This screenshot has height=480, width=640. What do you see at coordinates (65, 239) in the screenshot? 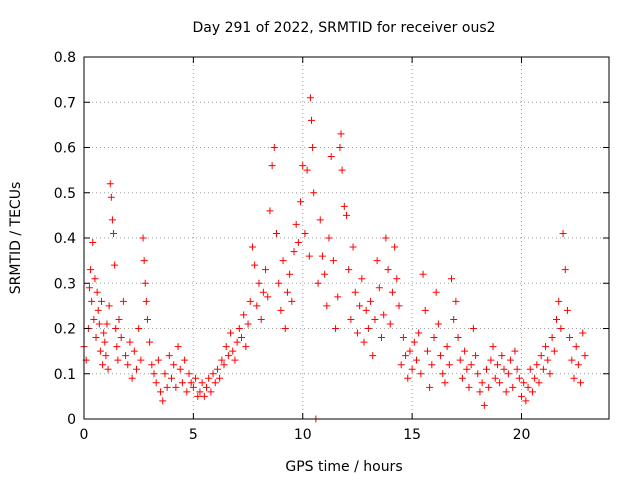
I see `y-tick-label: 0.4` at bounding box center [65, 239].